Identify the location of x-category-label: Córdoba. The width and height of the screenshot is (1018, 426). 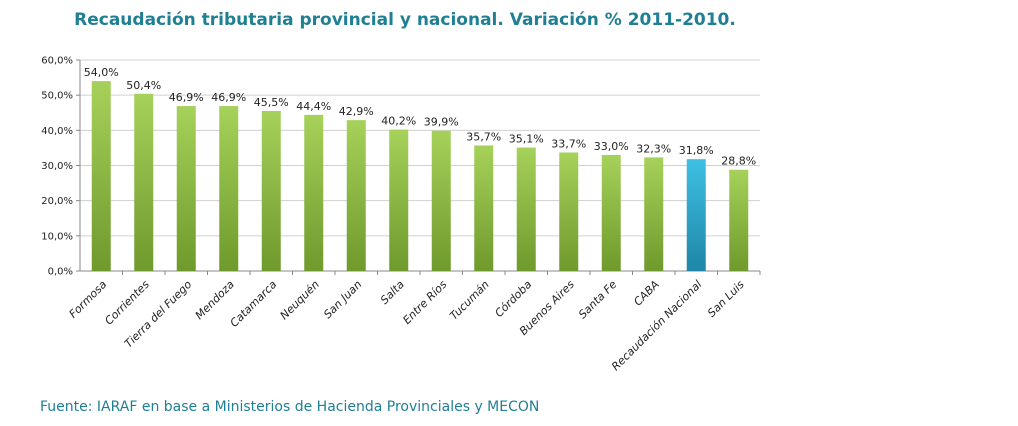
(513, 299).